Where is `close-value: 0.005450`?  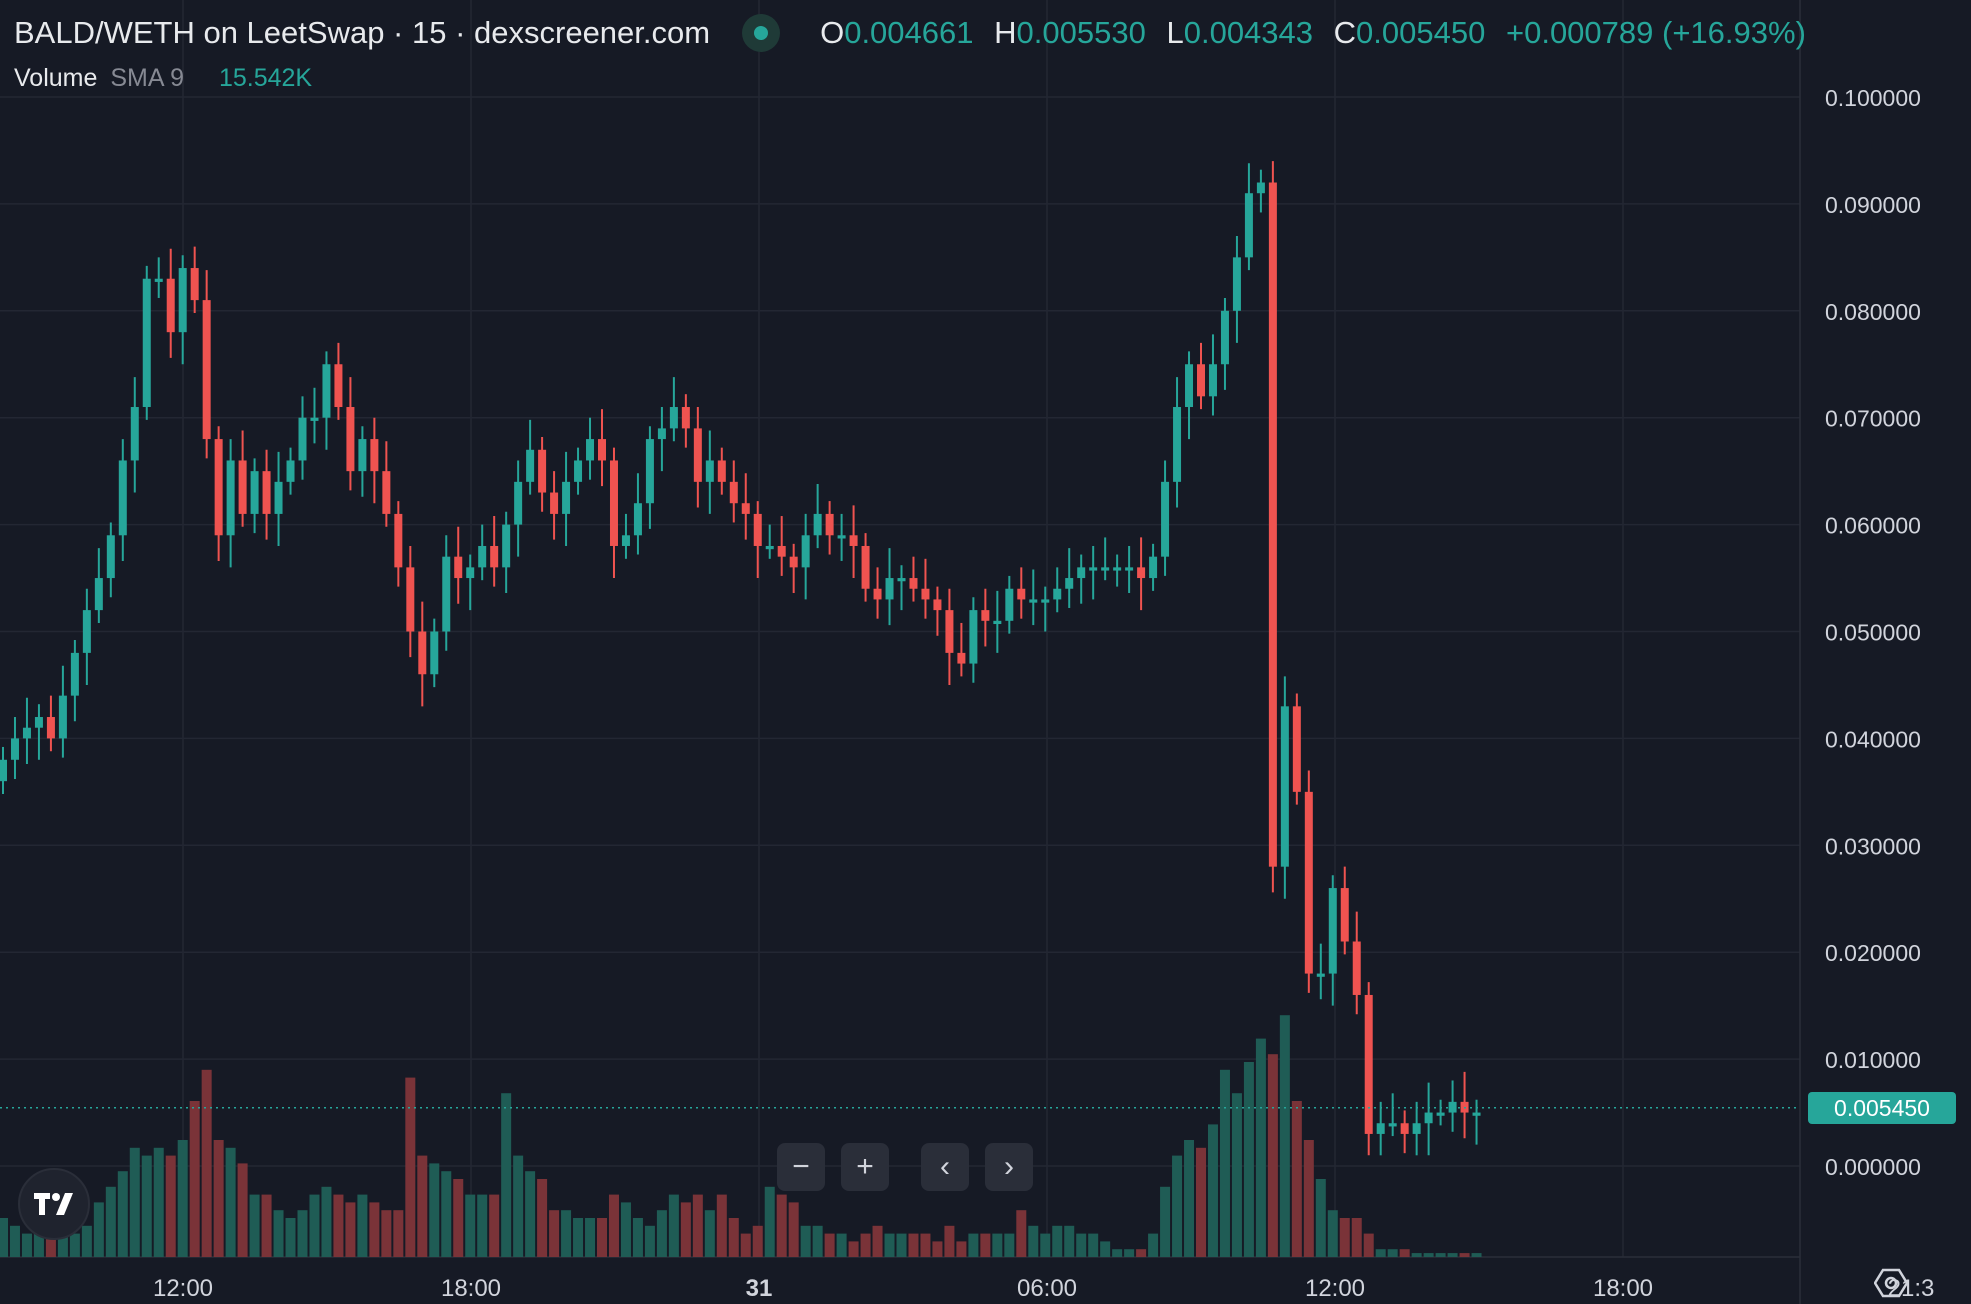
close-value: 0.005450 is located at coordinates (1421, 32).